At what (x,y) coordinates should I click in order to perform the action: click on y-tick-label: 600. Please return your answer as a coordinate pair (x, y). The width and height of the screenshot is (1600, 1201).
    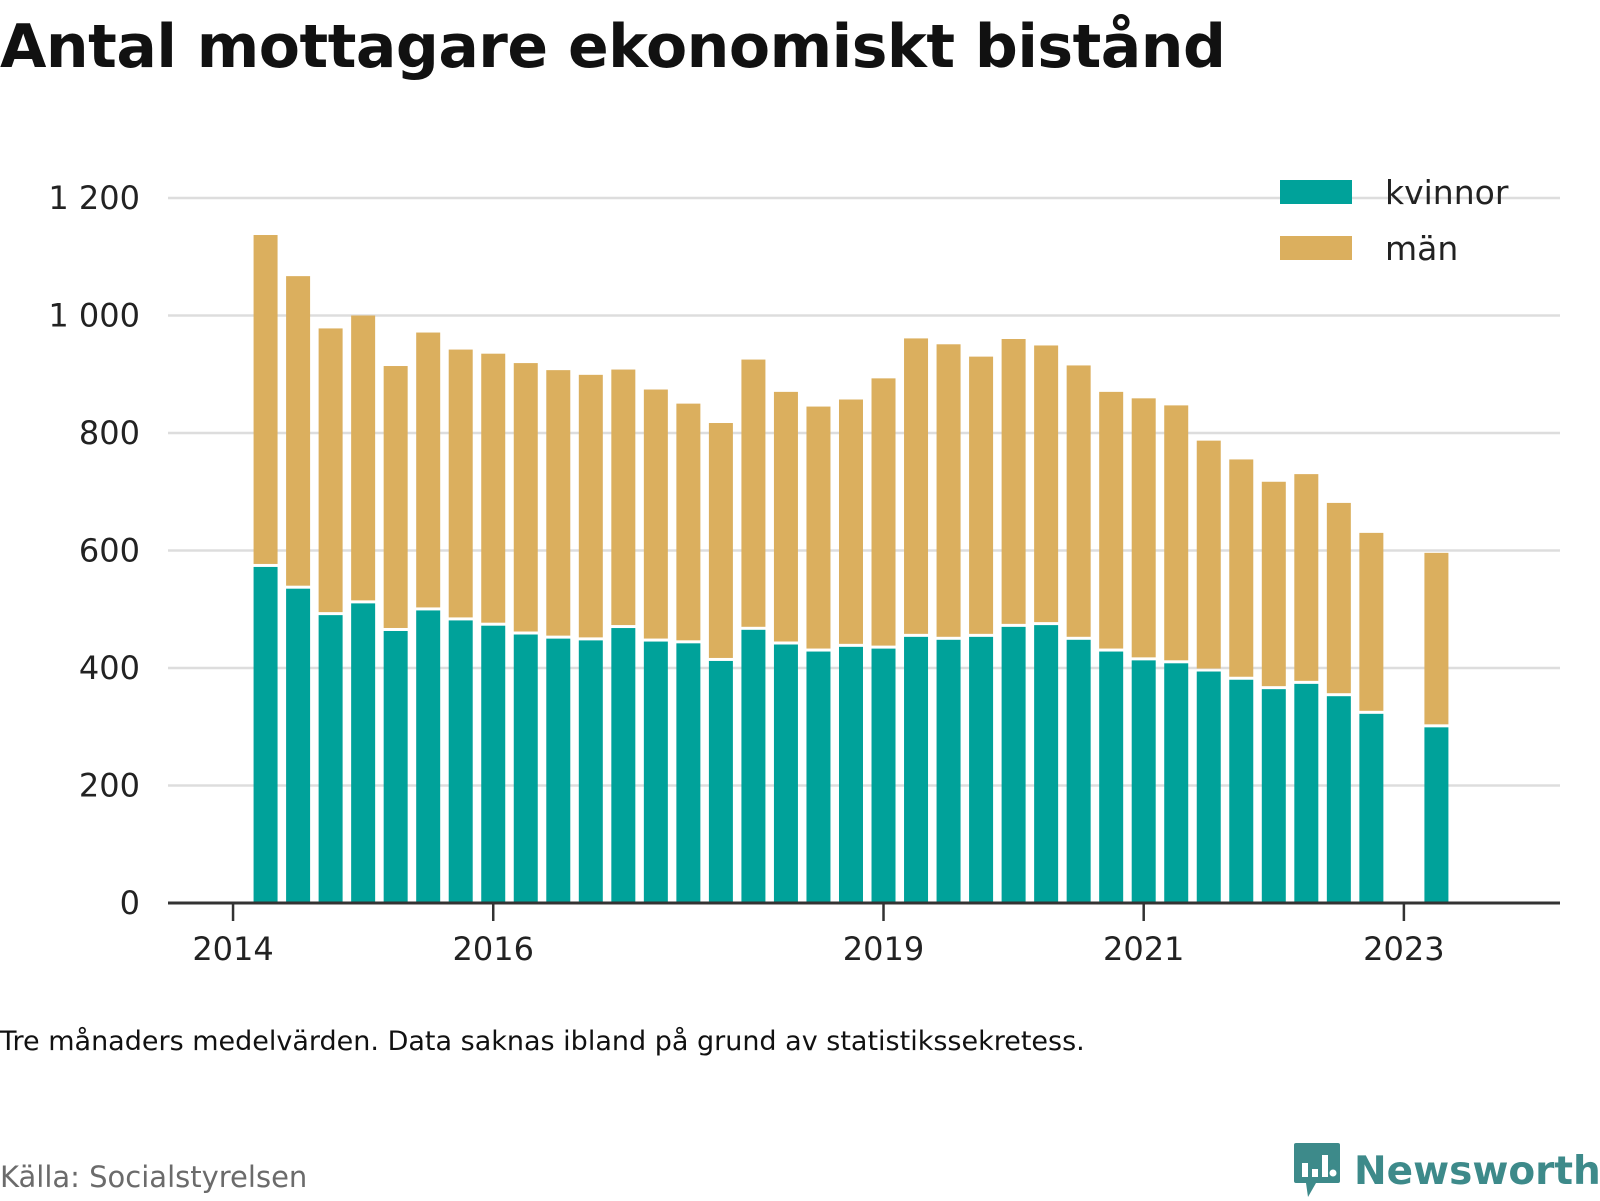
    Looking at the image, I should click on (109, 551).